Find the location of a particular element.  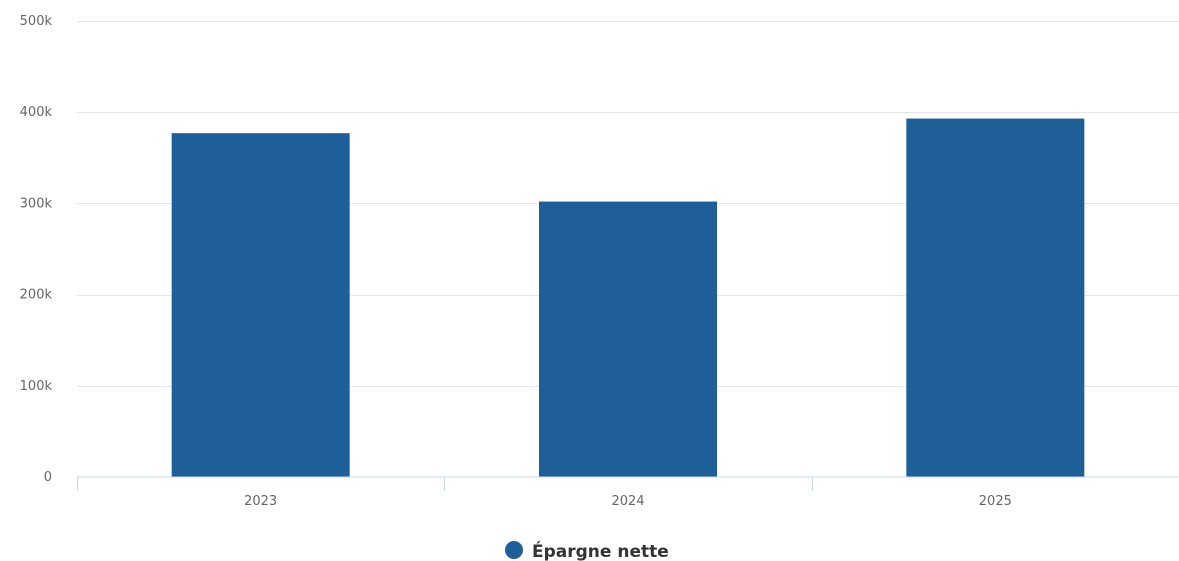

y-tick-label: 100k is located at coordinates (36, 386).